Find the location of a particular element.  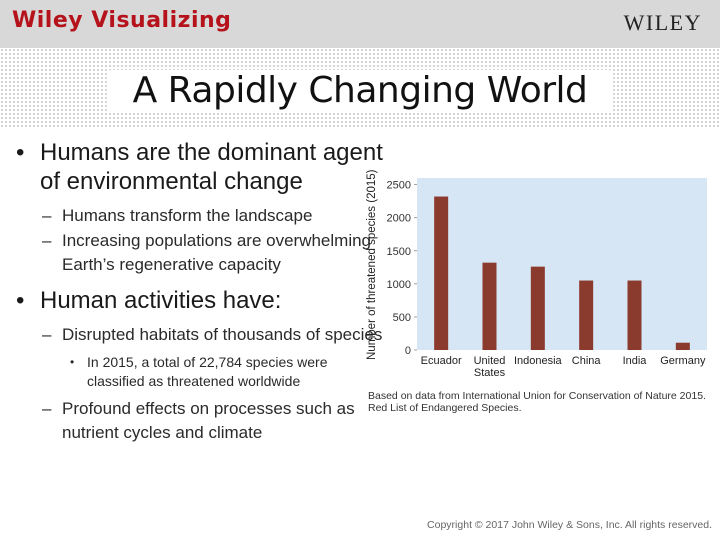

y-tick-label: 0 is located at coordinates (408, 351).